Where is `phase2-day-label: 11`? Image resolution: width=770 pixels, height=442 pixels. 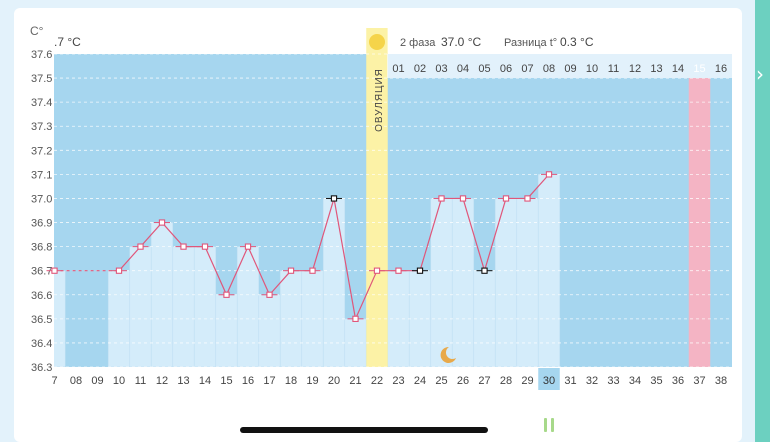
phase2-day-label: 11 is located at coordinates (613, 69).